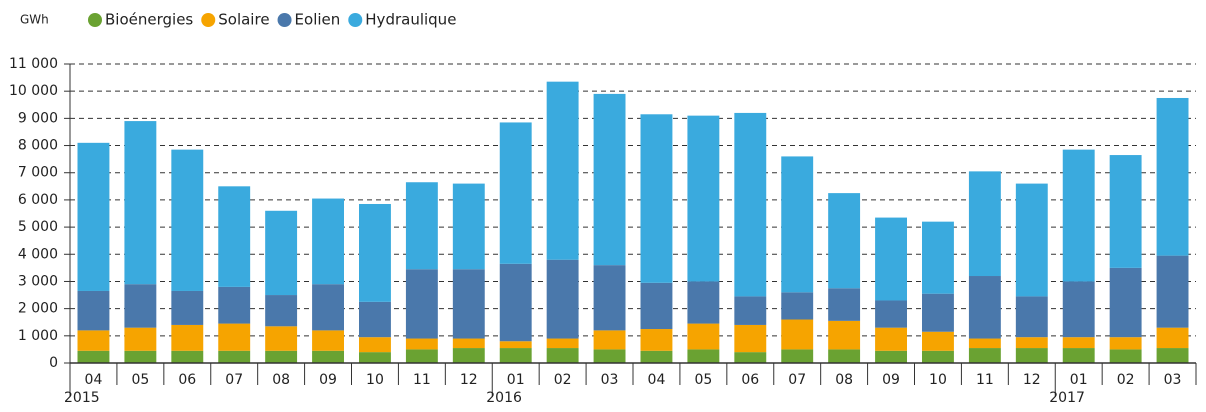  What do you see at coordinates (504, 398) in the screenshot?
I see `year-label: 2016` at bounding box center [504, 398].